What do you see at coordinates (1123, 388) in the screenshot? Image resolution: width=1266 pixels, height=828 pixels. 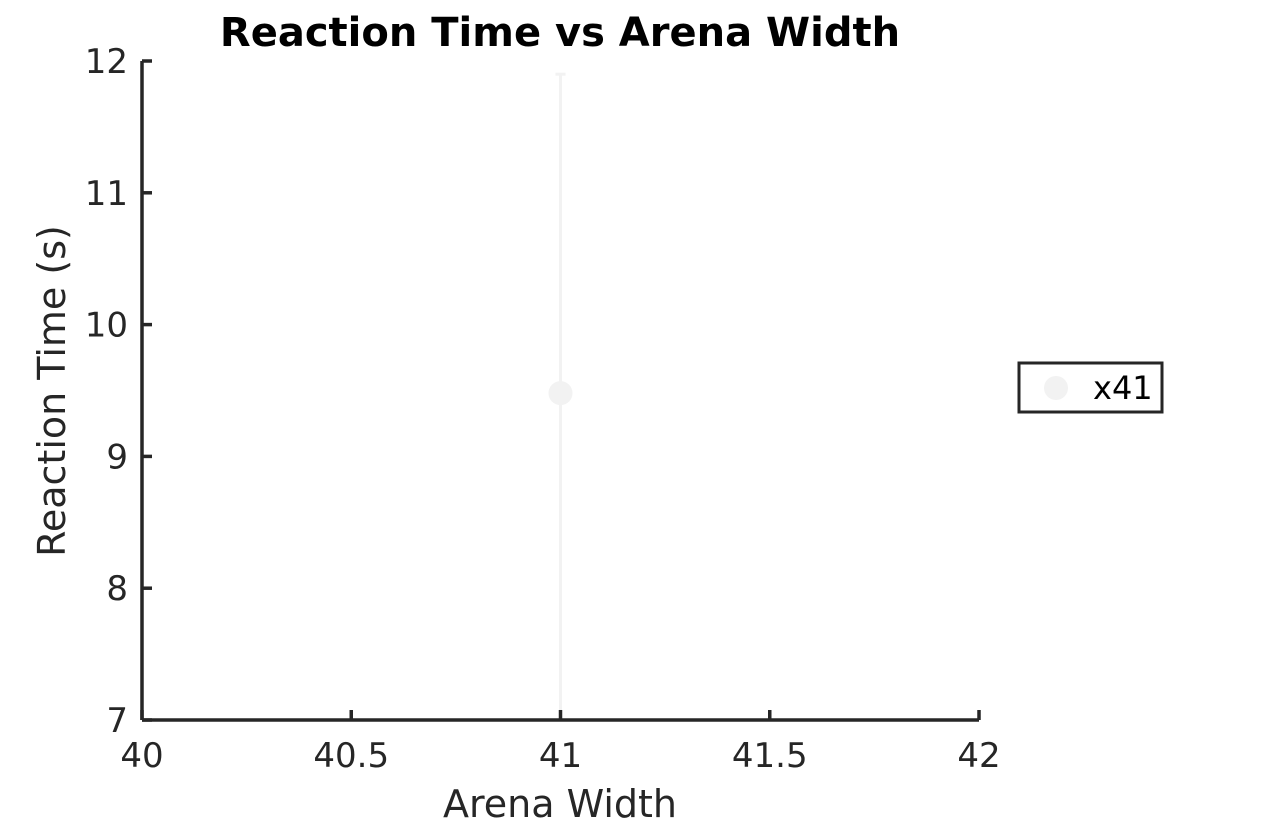 I see `legend-label: x41` at bounding box center [1123, 388].